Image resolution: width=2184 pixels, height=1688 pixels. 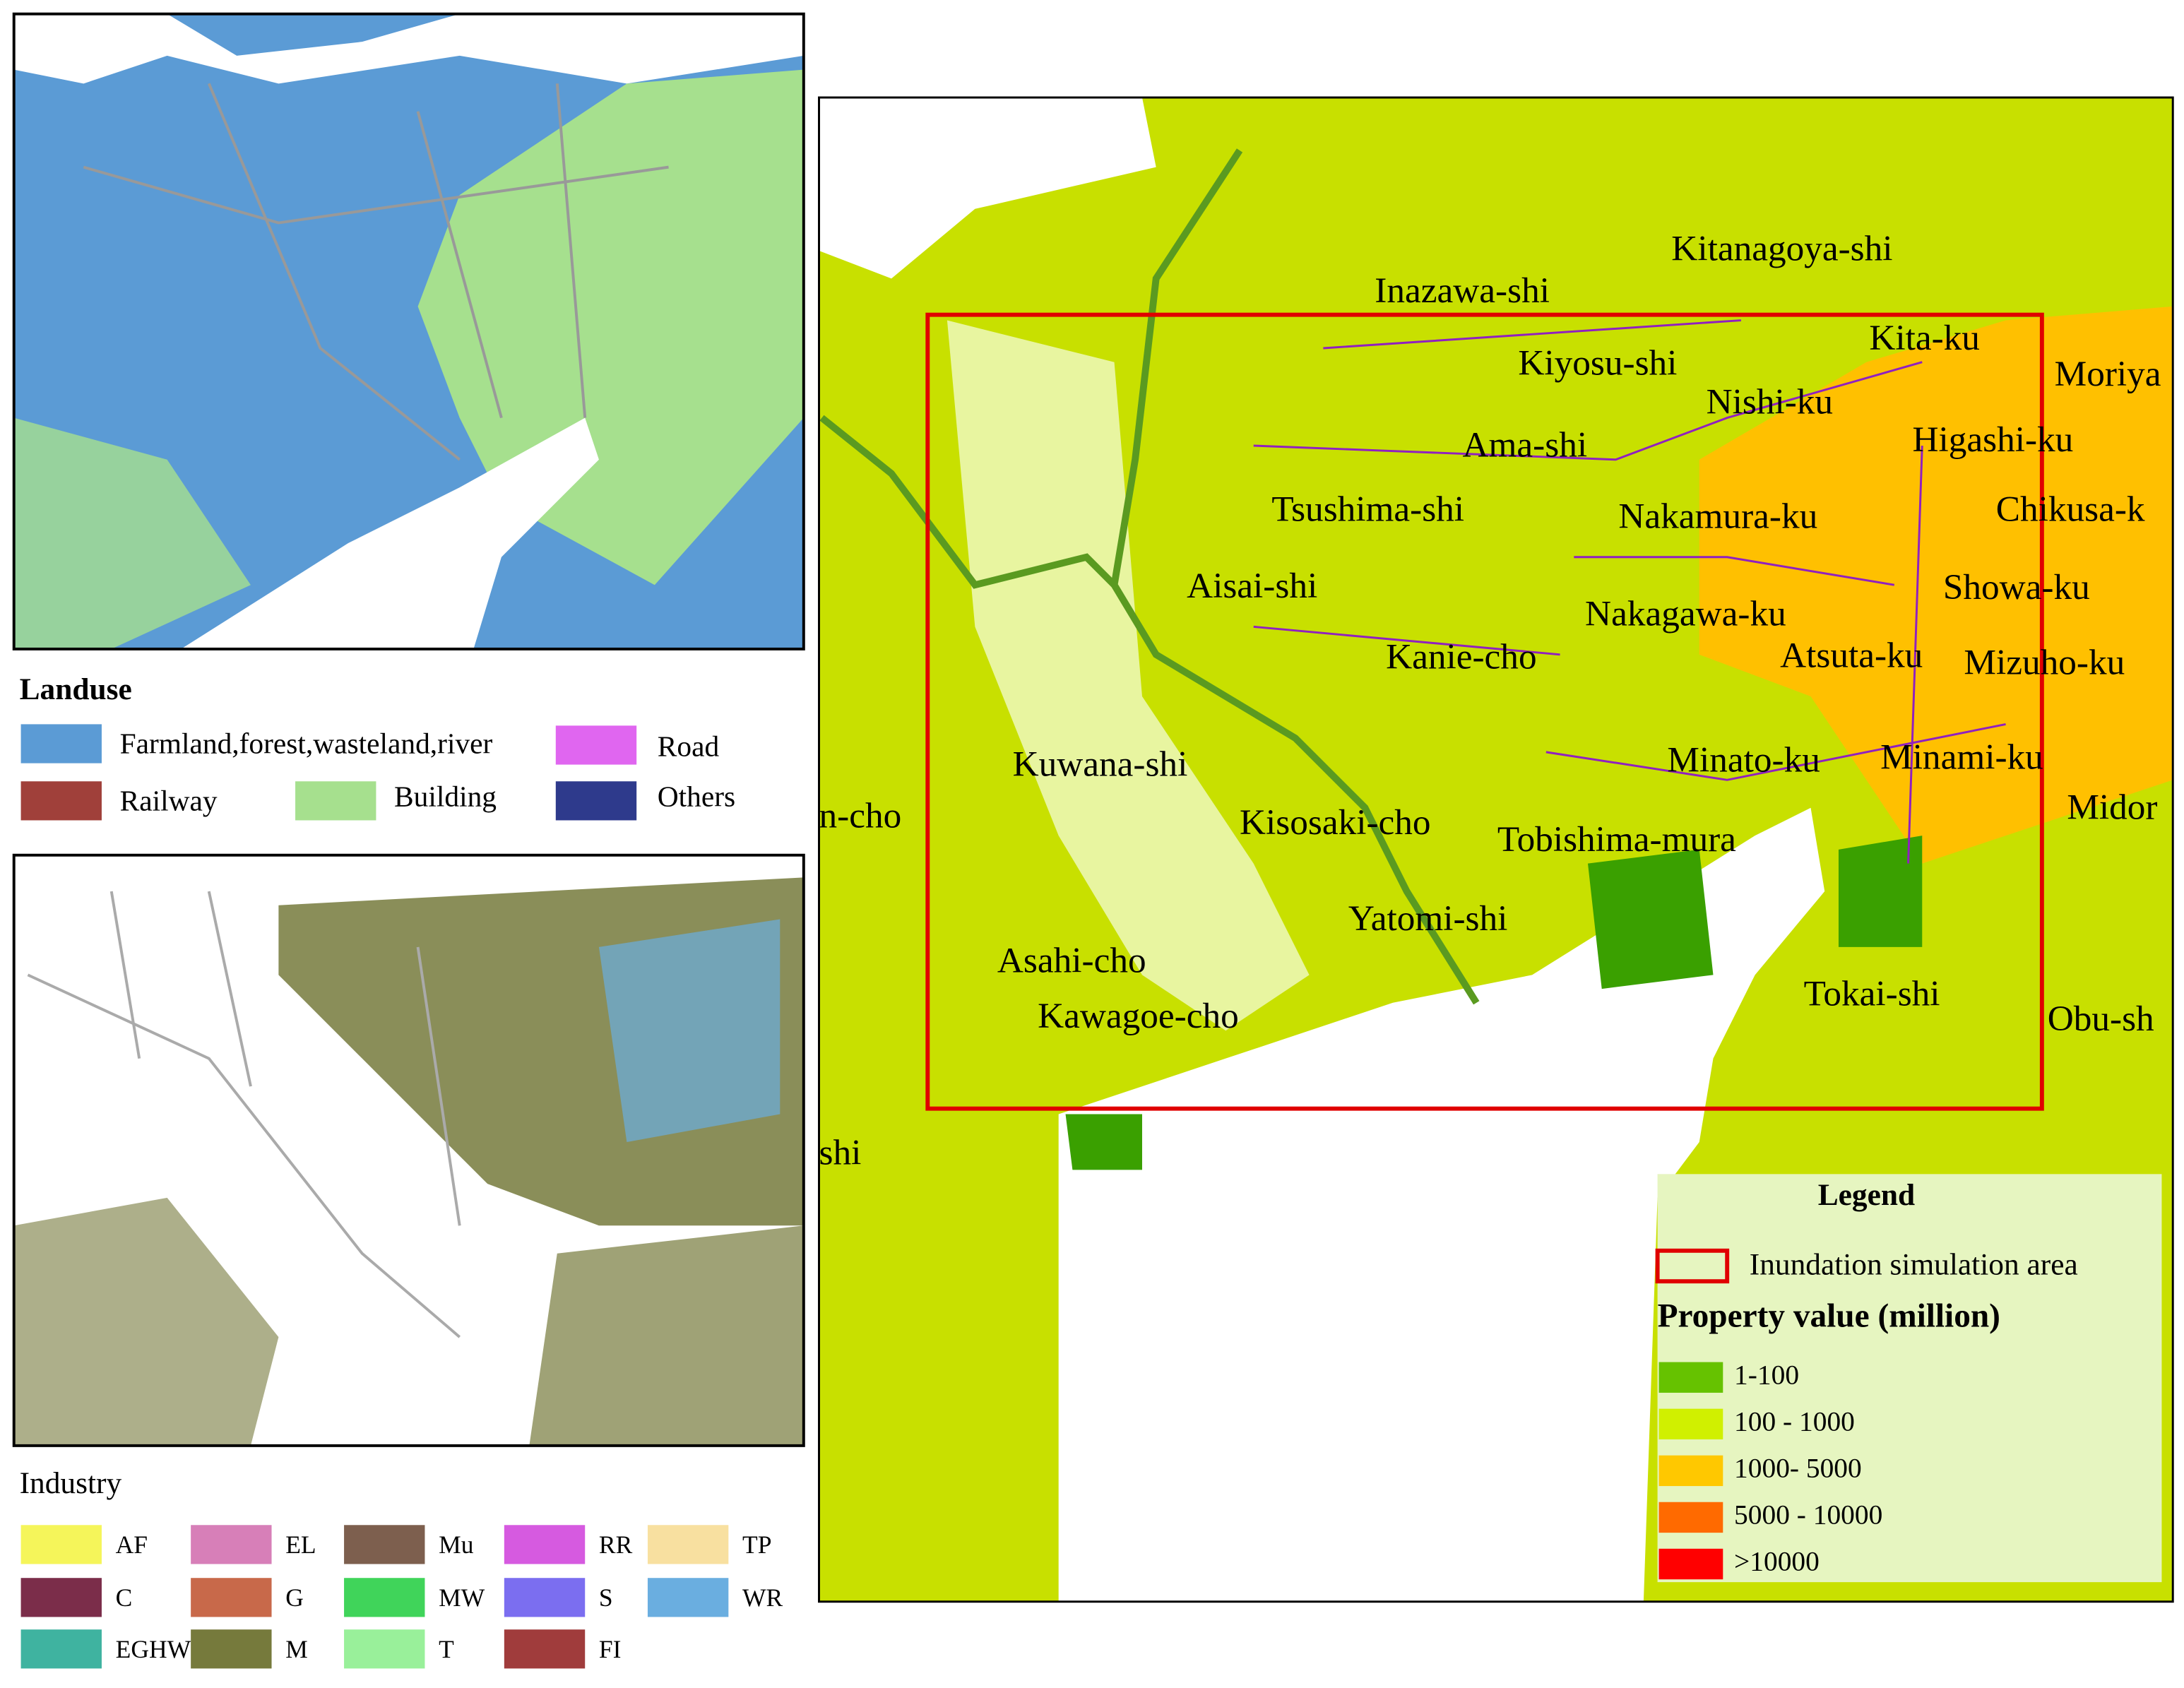 I want to click on place-label: Yatomi-shi, so click(x=1428, y=918).